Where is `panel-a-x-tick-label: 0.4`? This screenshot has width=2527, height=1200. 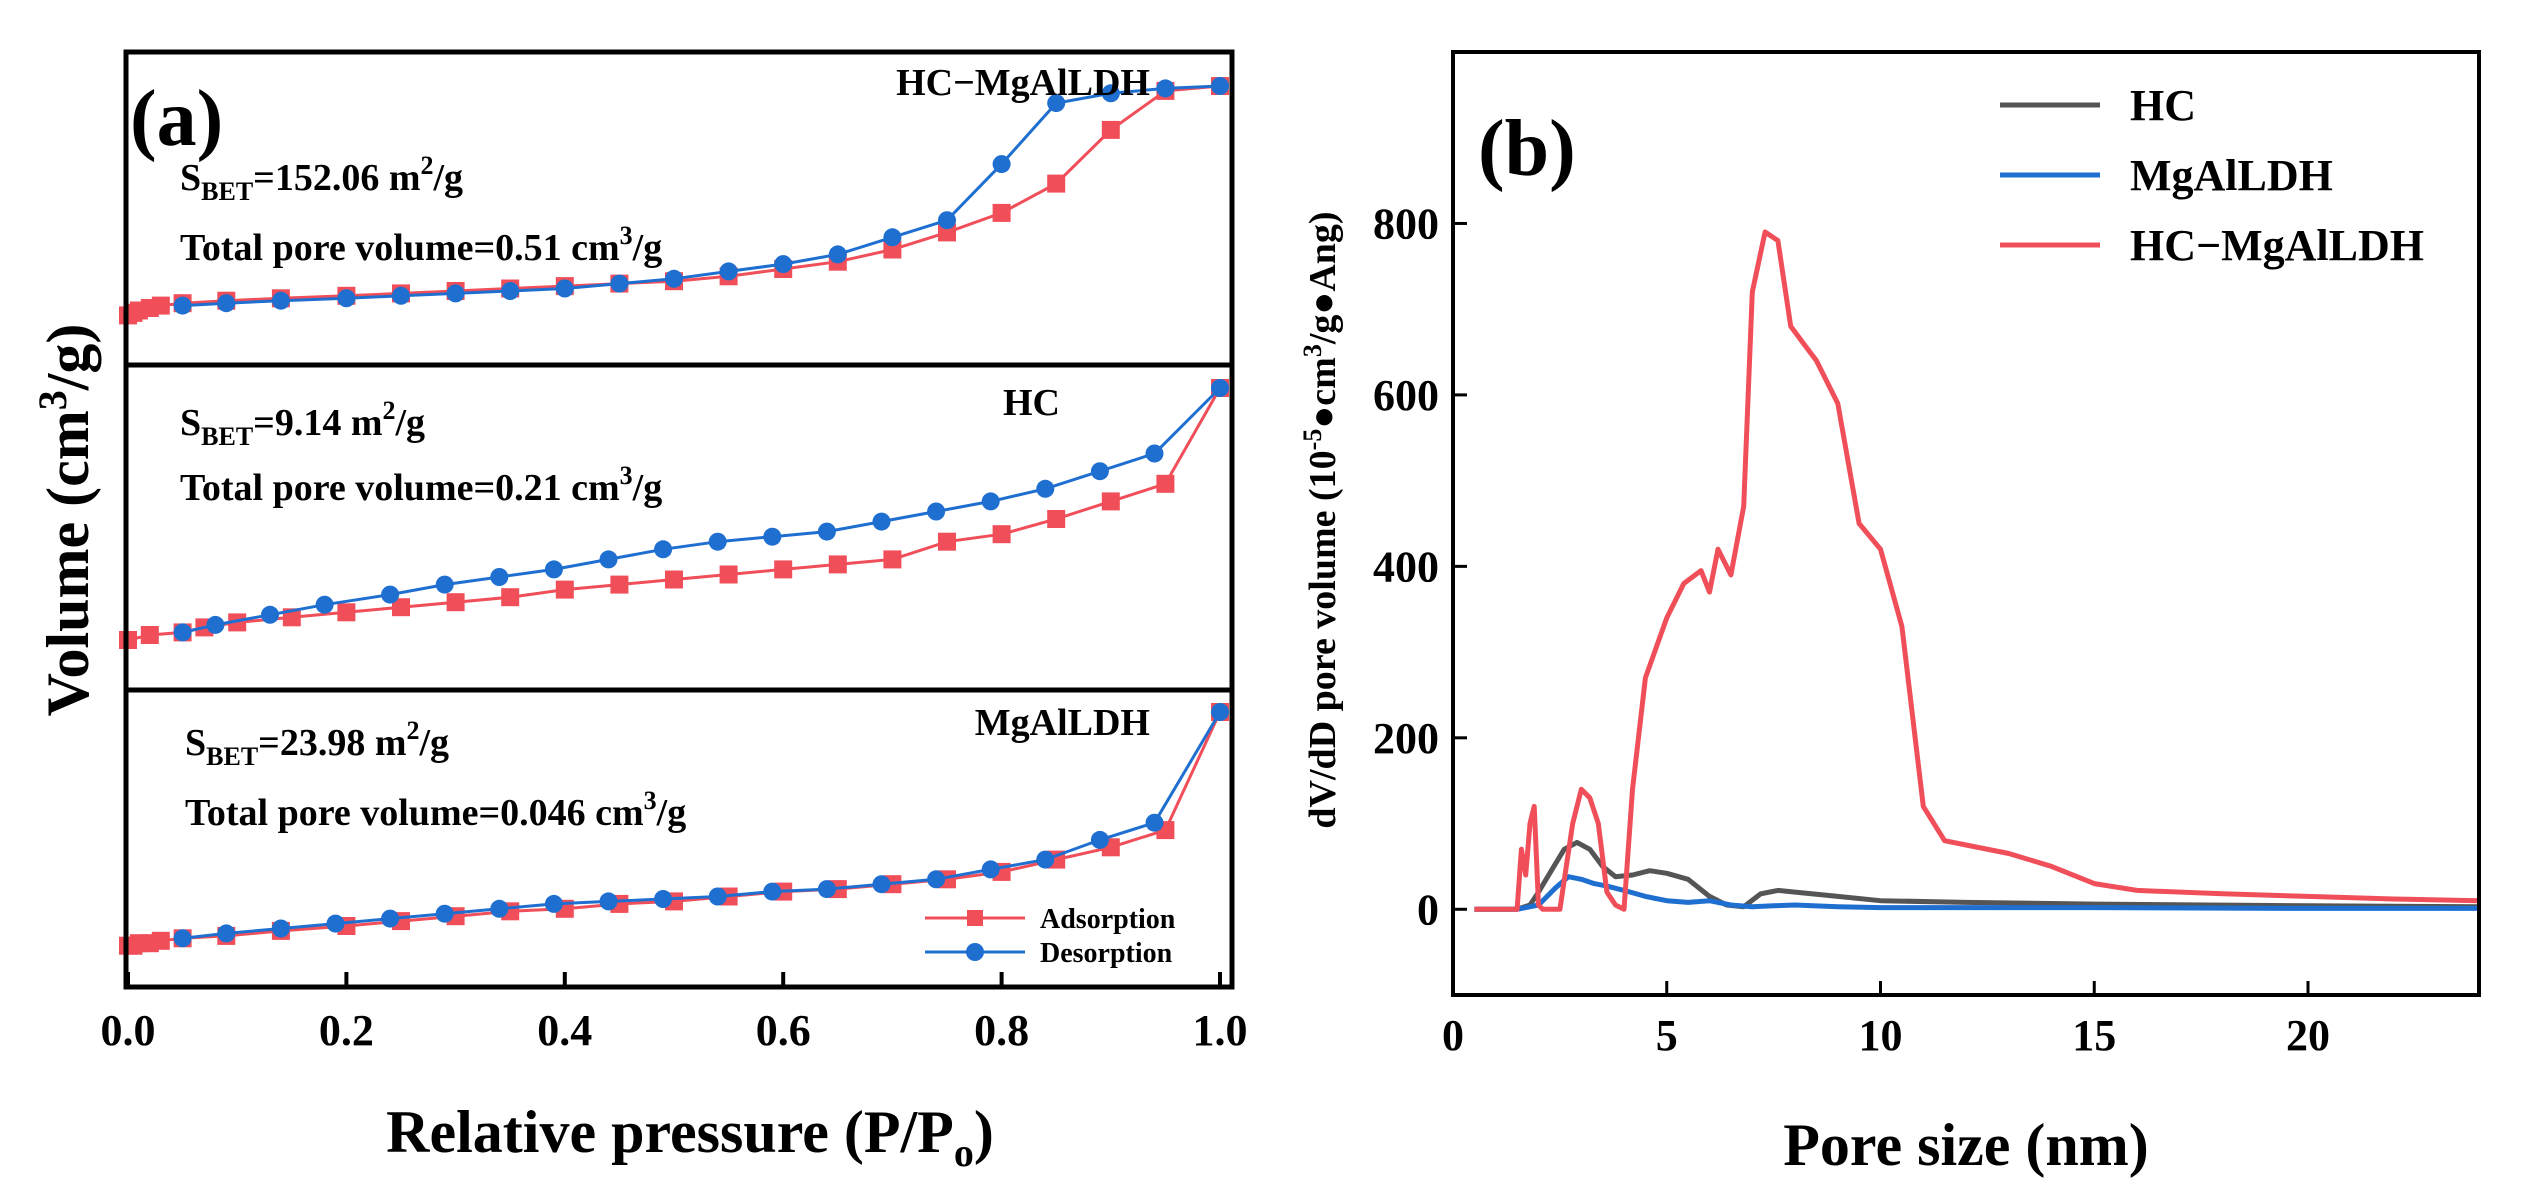
panel-a-x-tick-label: 0.4 is located at coordinates (564, 1030).